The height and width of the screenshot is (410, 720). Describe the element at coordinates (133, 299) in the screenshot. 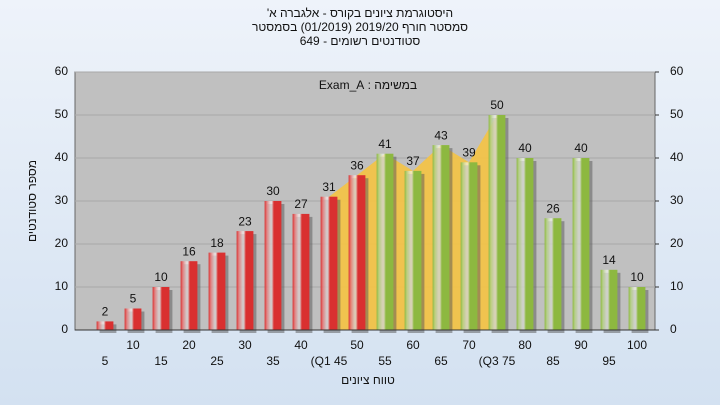

I see `value-label: 5` at that location.